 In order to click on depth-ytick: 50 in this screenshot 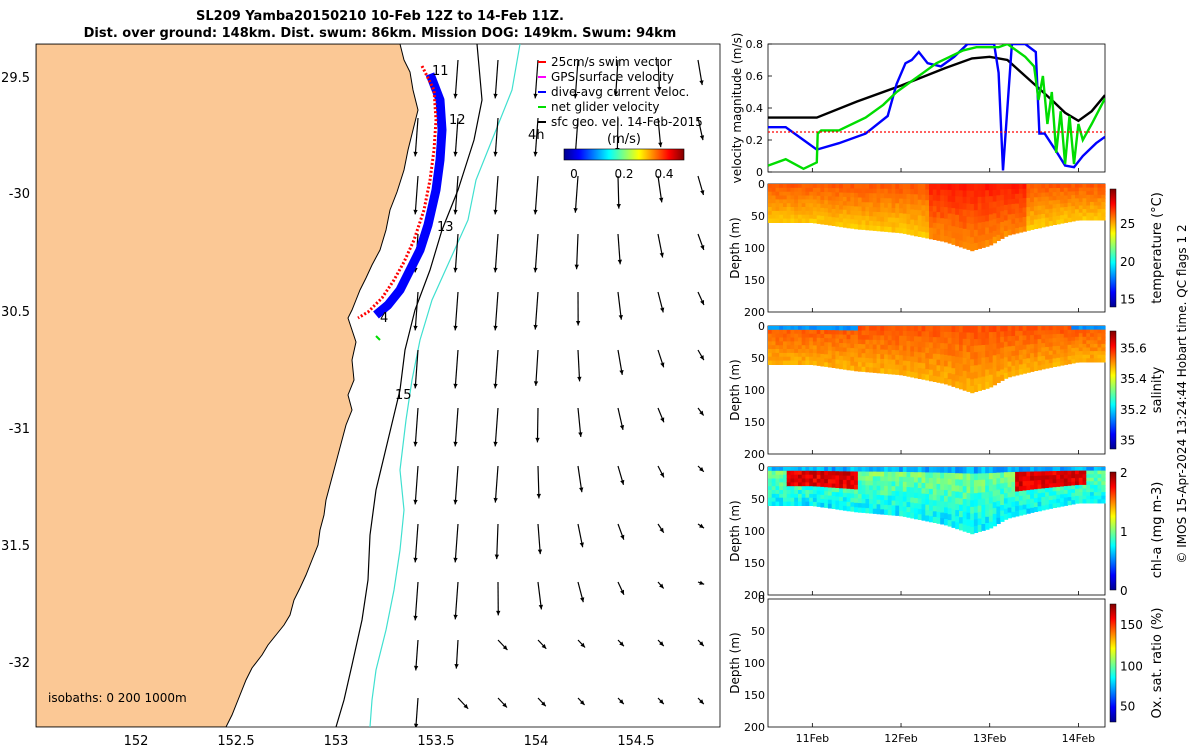, I will do `click(758, 216)`.